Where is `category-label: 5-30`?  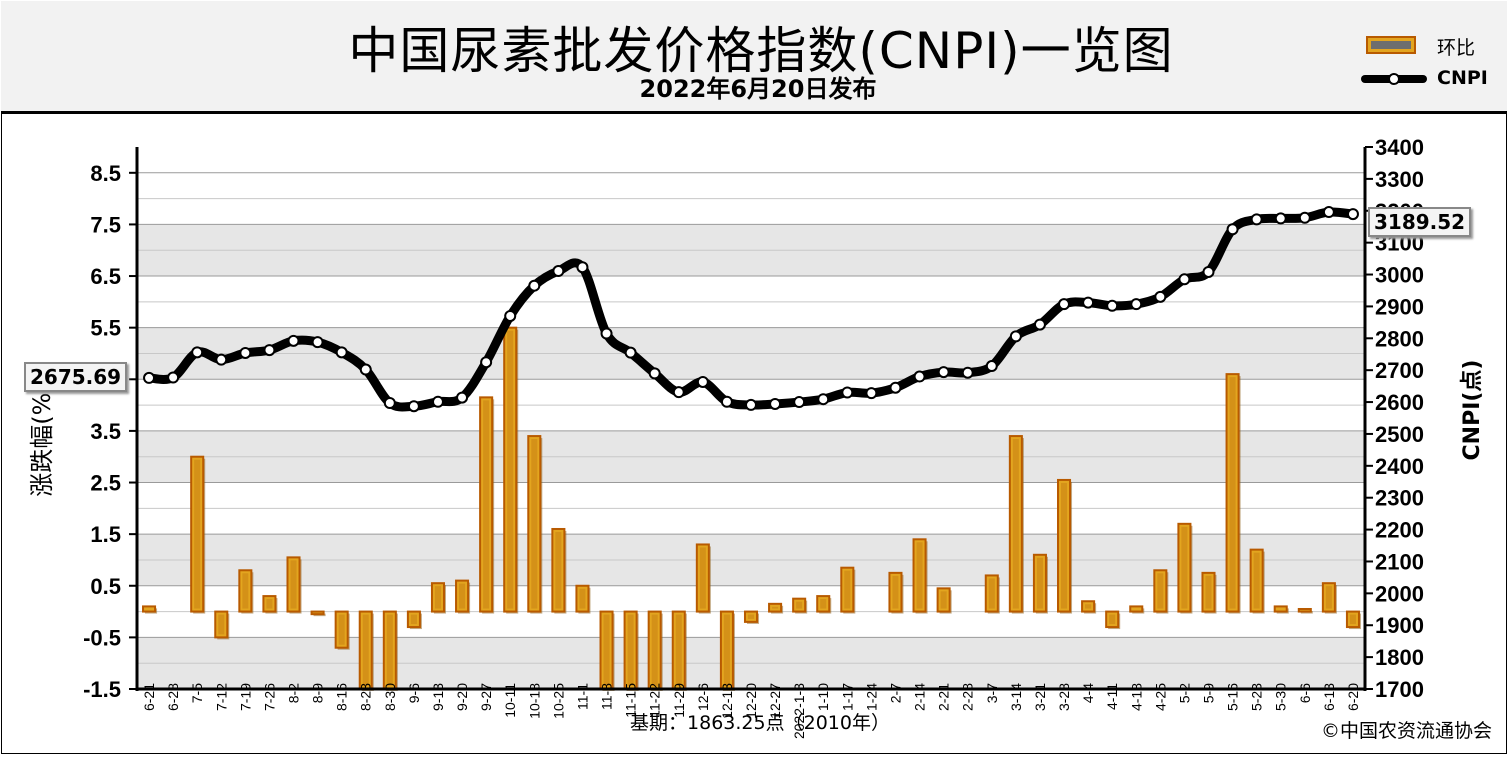 category-label: 5-30 is located at coordinates (1281, 697).